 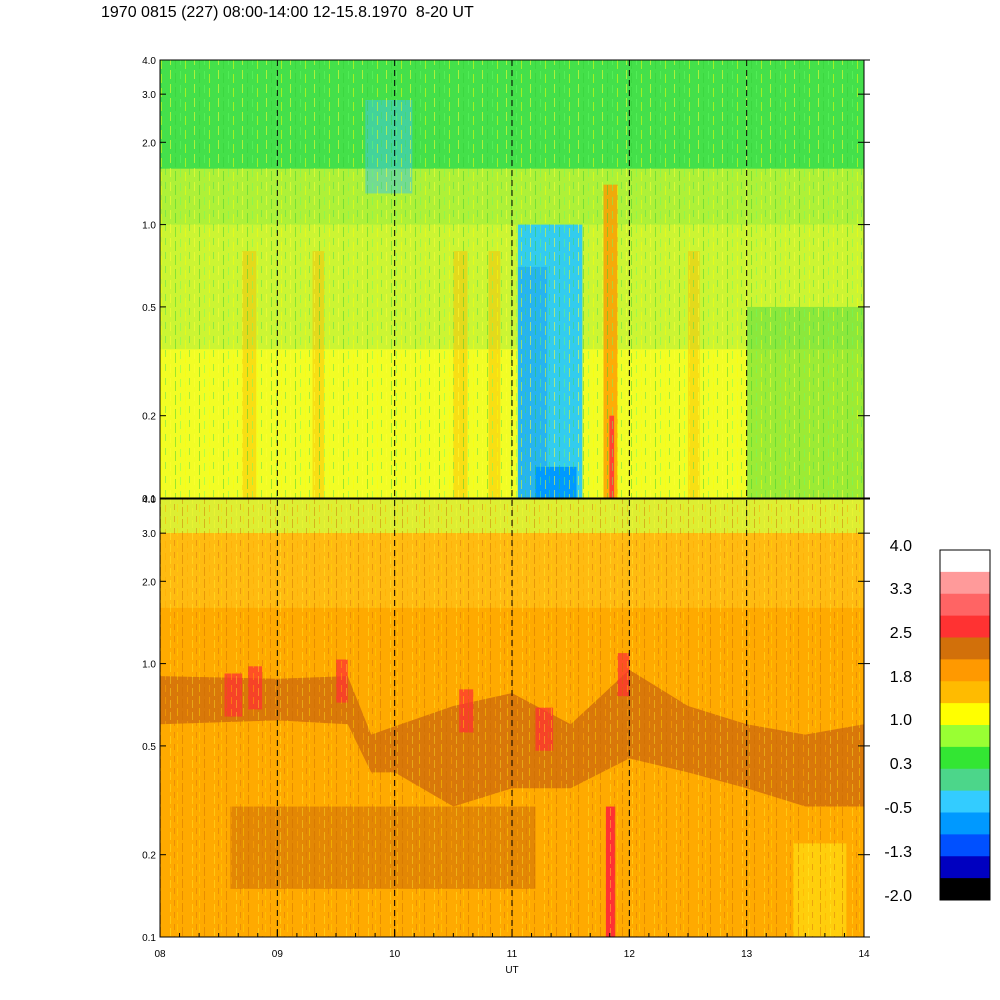 I want to click on x-axis: 08 09 10 11 12 13 14, so click(x=512, y=944).